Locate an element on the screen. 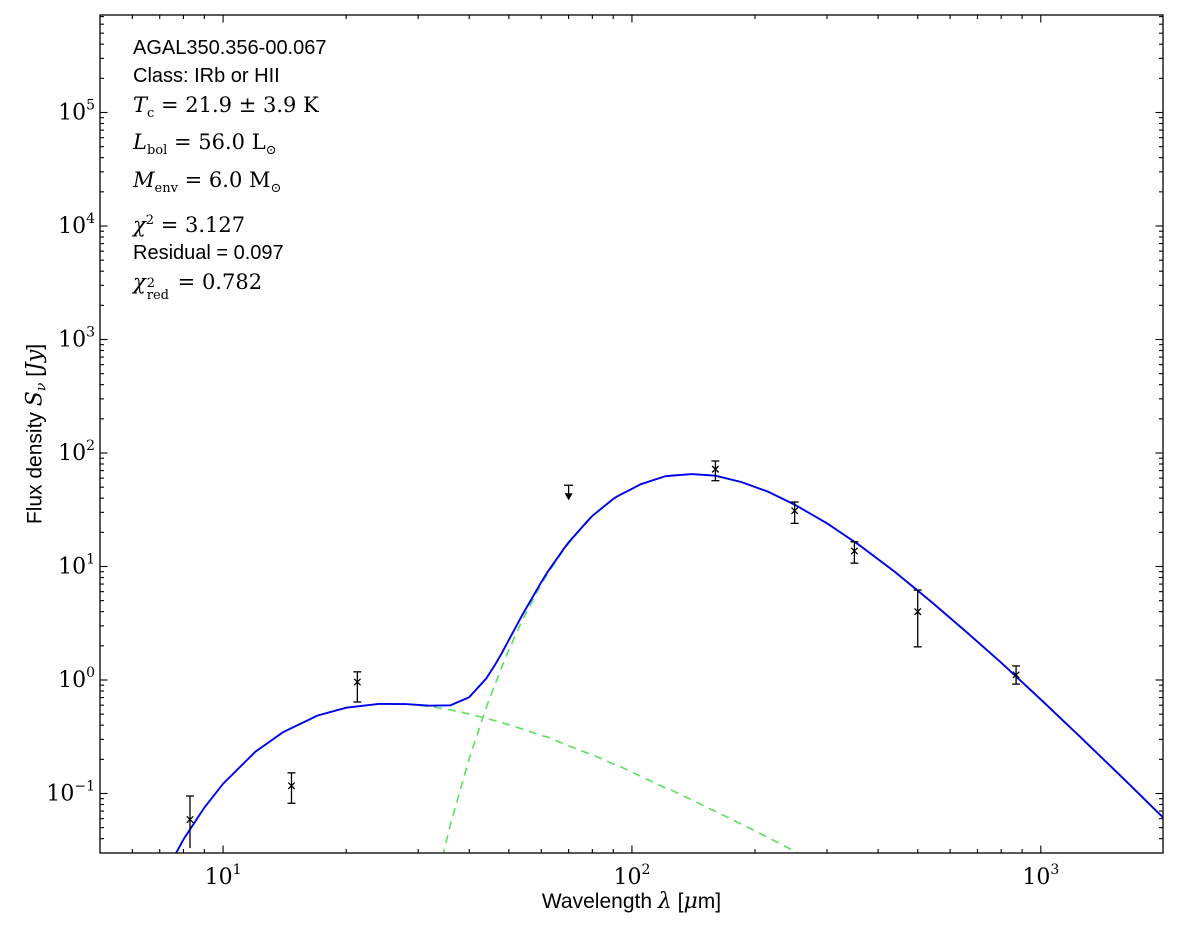 Image resolution: width=1200 pixels, height=933 pixels. x-tick-label: 103 is located at coordinates (1040, 876).